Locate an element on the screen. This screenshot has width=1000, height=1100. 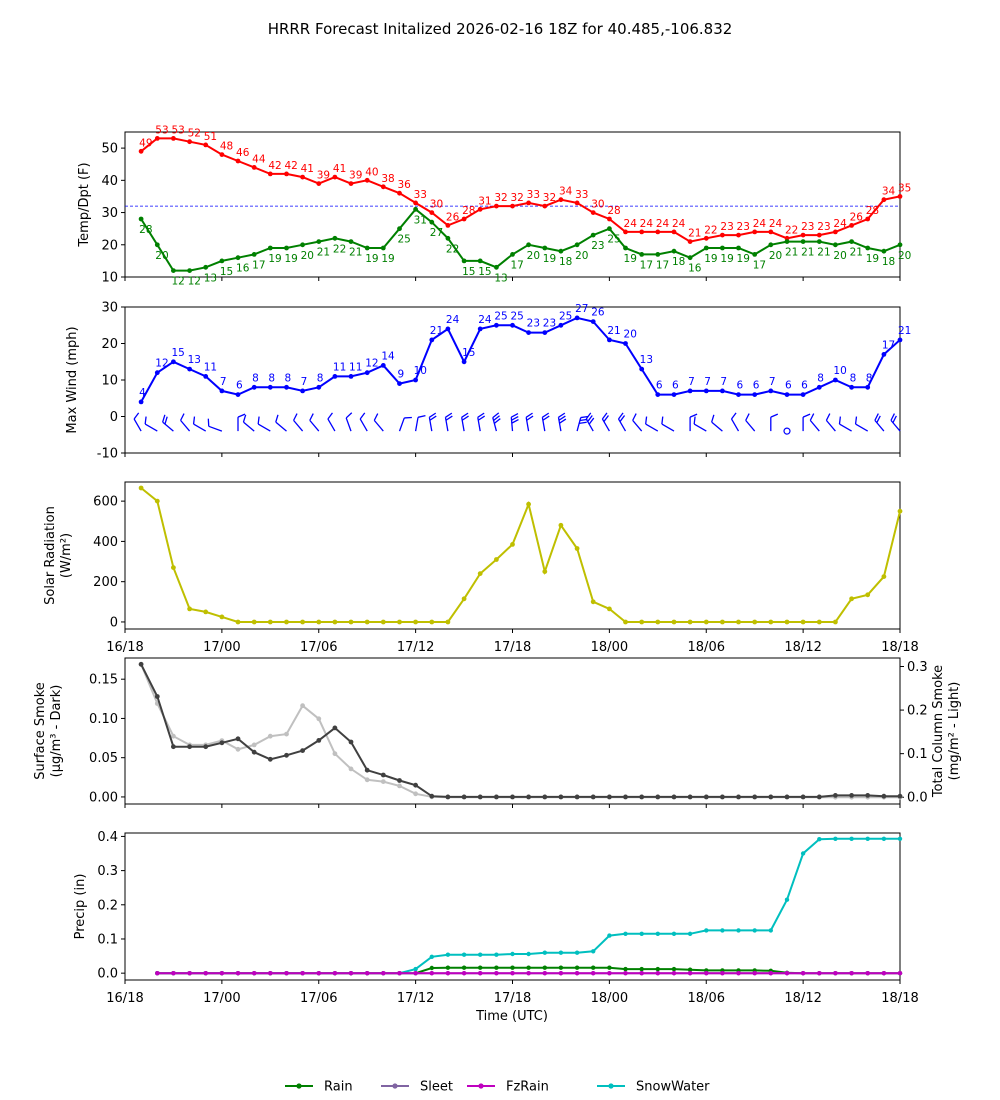
max-wind-data-label: 21 is located at coordinates (613, 331).